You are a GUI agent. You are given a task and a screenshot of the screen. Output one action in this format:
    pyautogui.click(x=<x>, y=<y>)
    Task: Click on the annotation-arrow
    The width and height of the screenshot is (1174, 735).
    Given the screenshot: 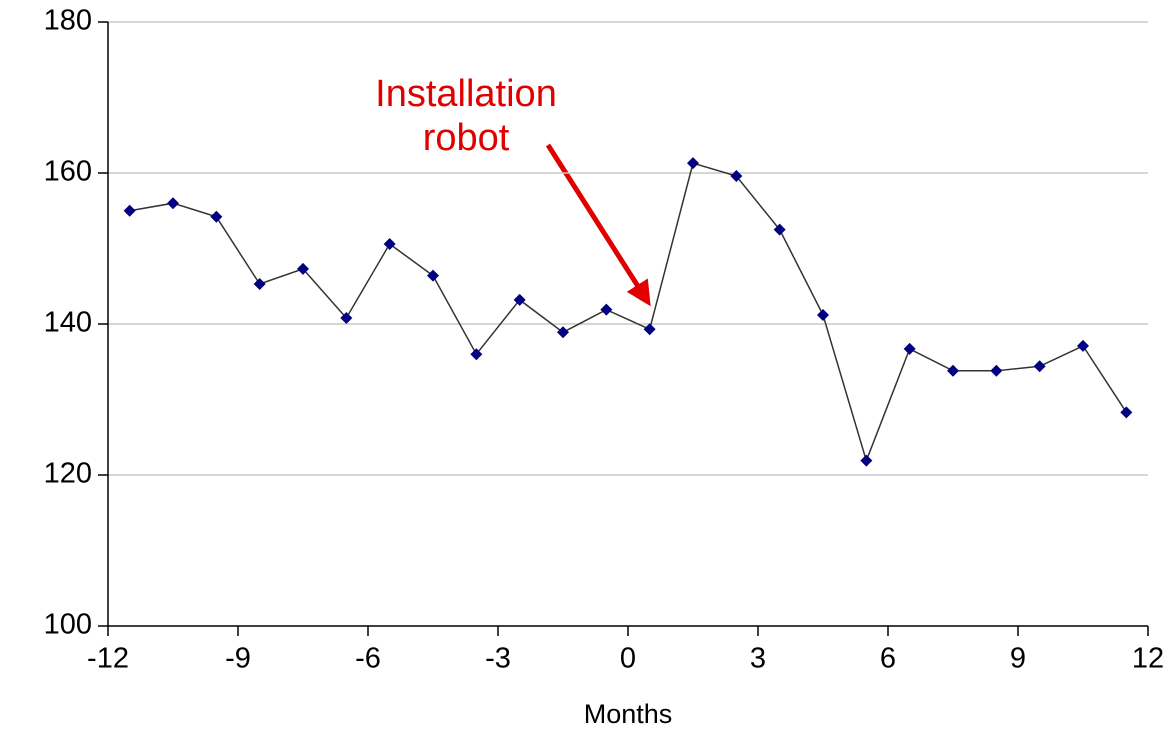 What is the action you would take?
    pyautogui.click(x=598, y=225)
    